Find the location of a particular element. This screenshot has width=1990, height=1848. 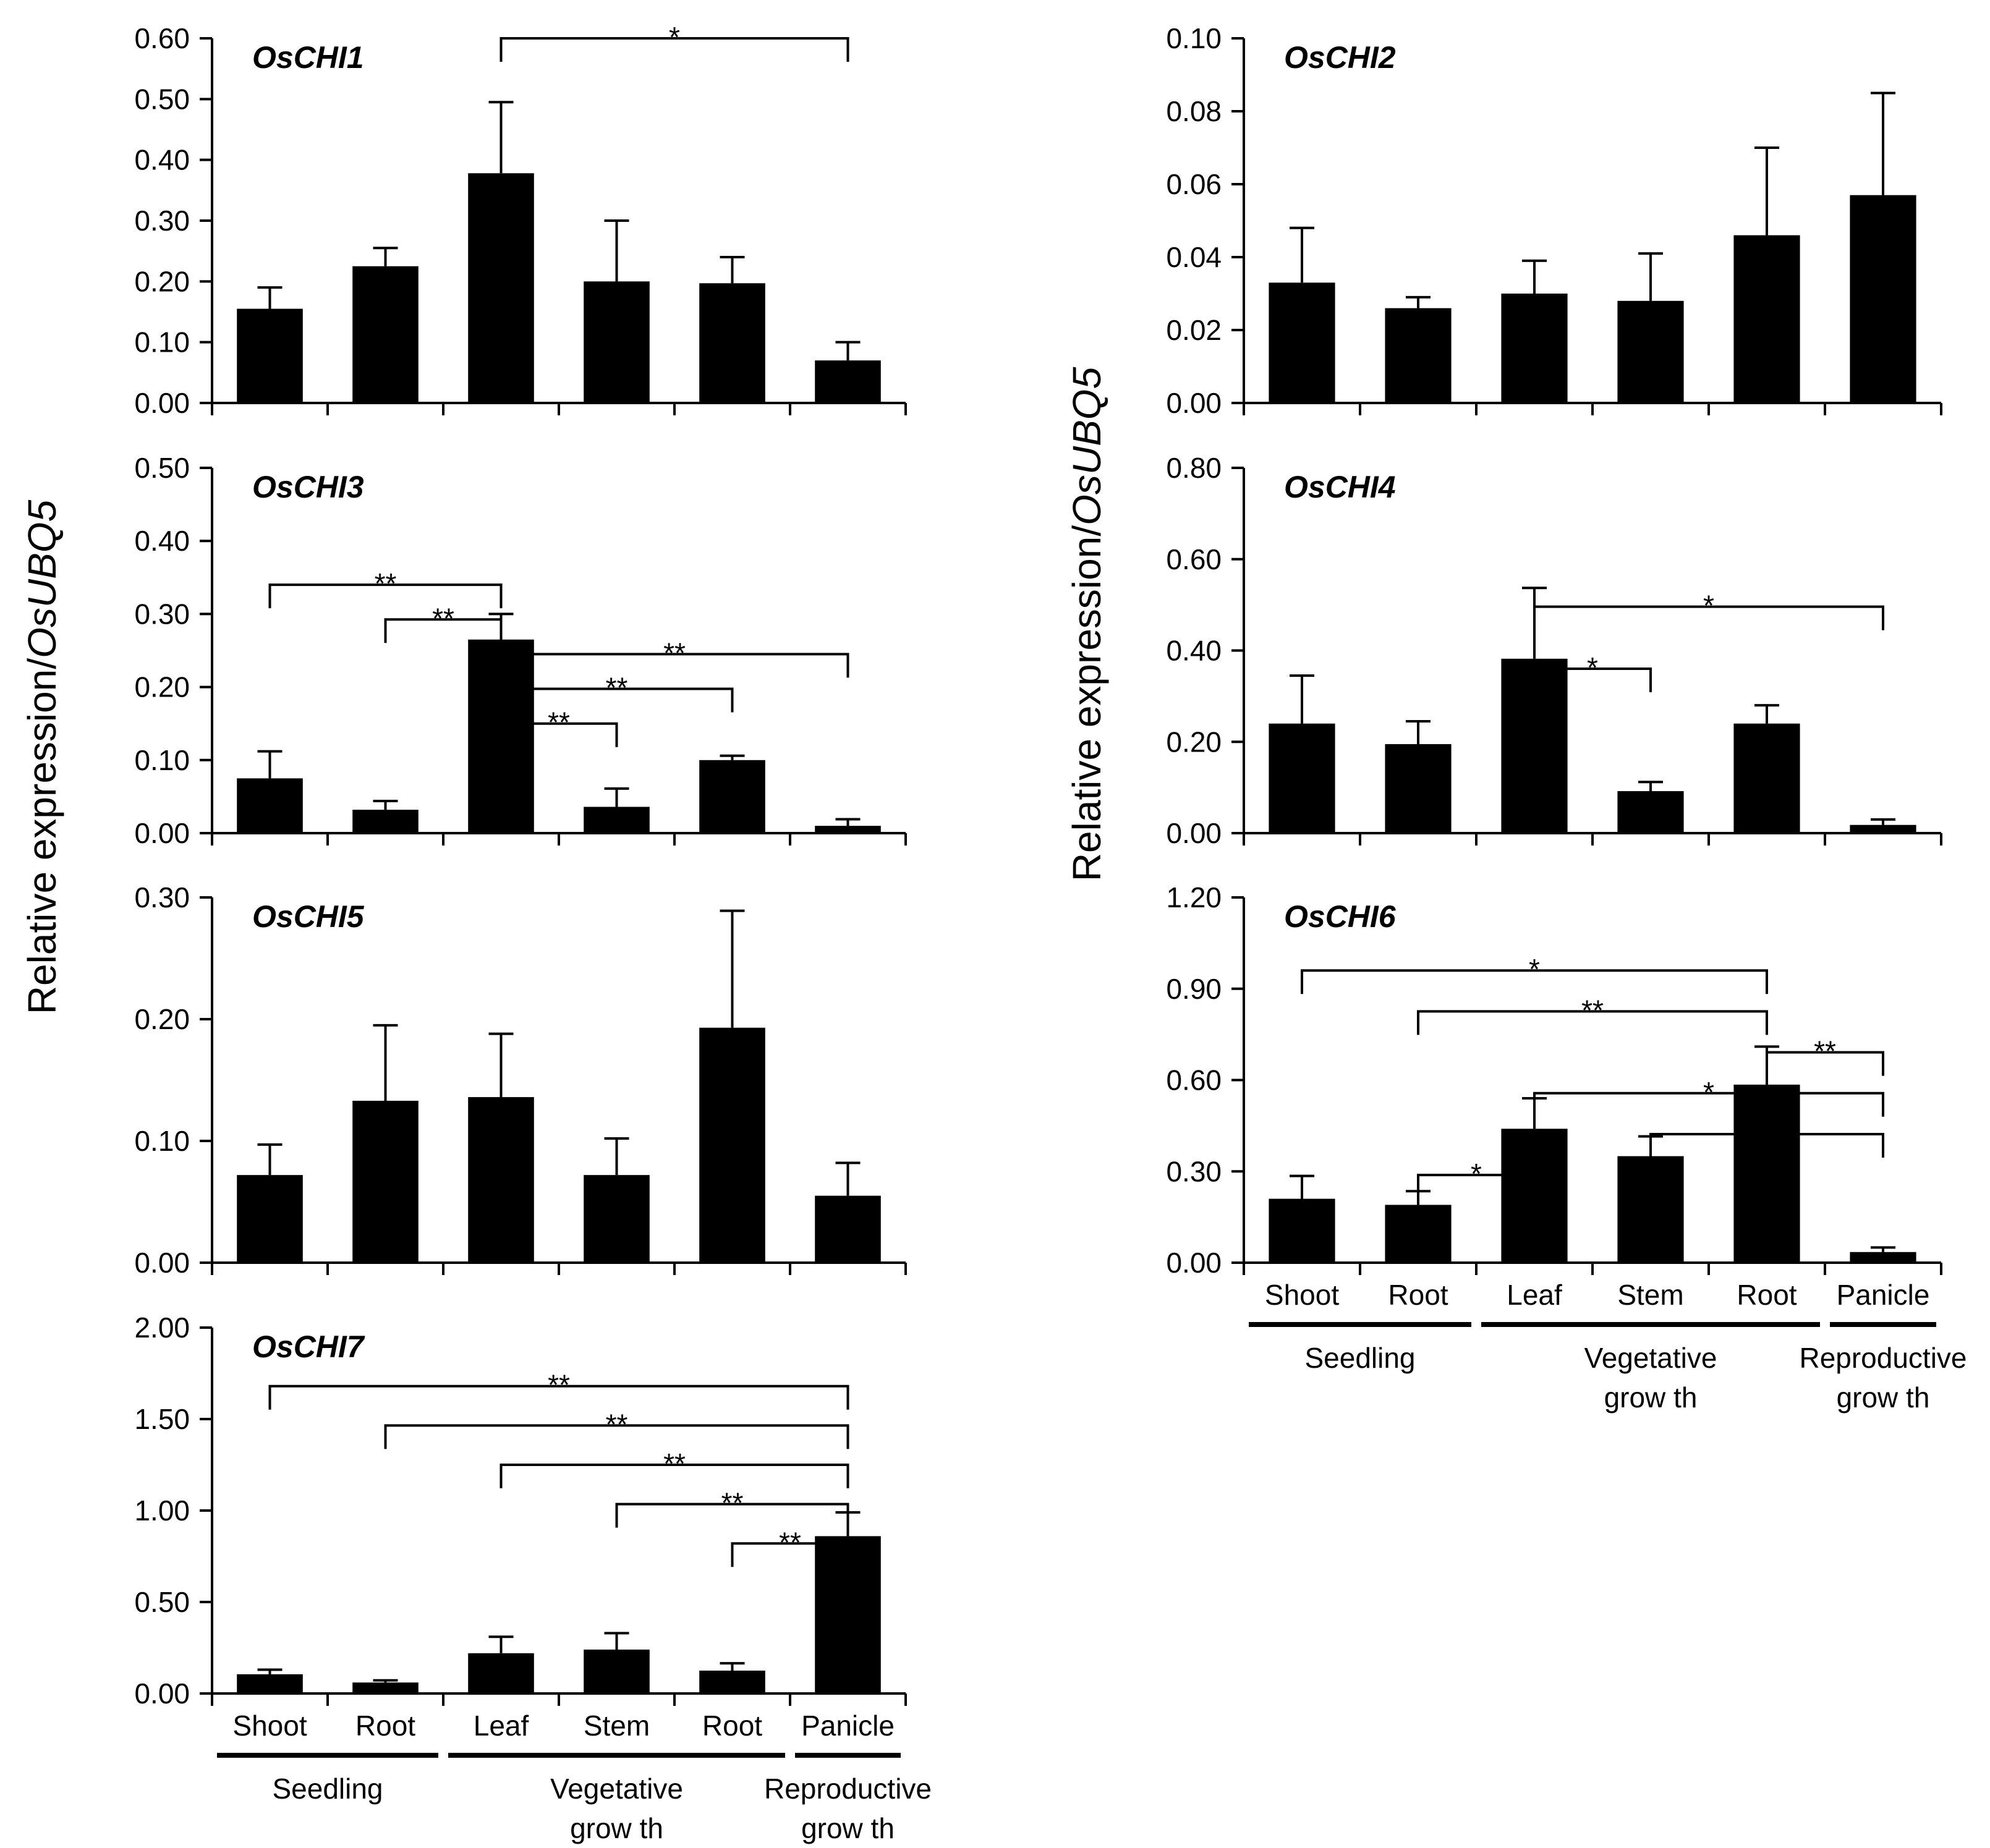

y-axis-label-left: Relative expression/OsUBQ5 is located at coordinates (42, 757).